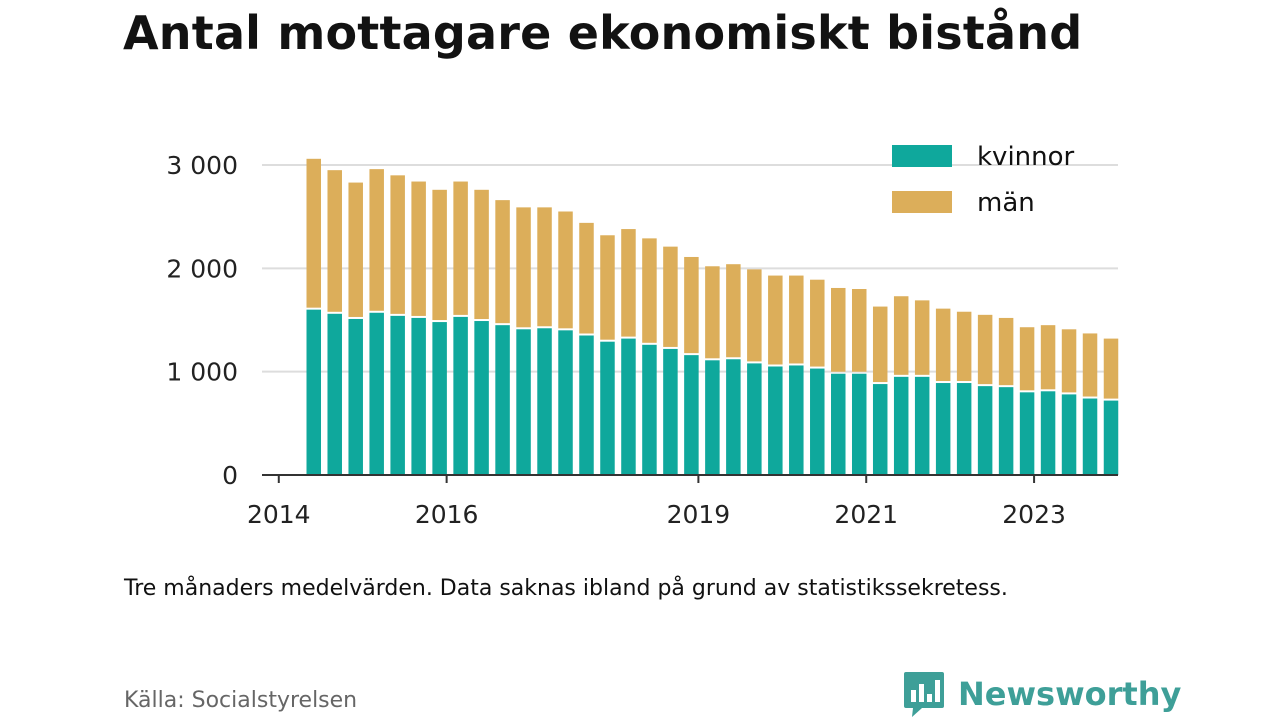  What do you see at coordinates (241, 700) in the screenshot?
I see `source-label: Källa: Socialstyrelsen` at bounding box center [241, 700].